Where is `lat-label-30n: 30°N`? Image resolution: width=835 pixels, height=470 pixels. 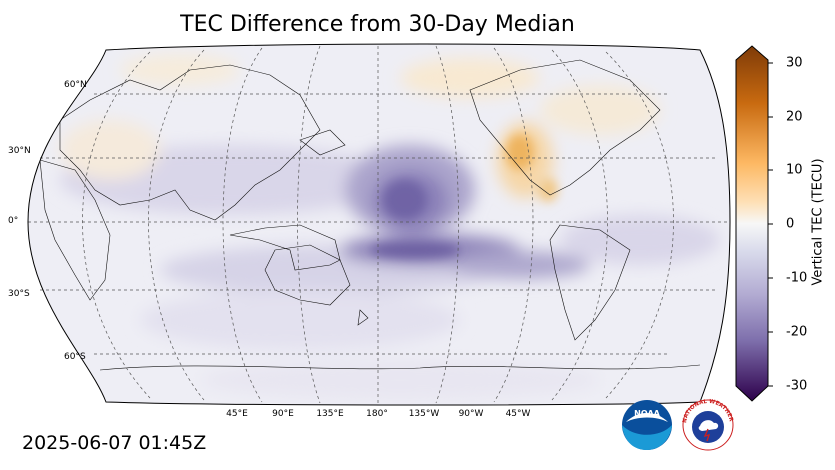
lat-label-30n: 30°N is located at coordinates (19, 151).